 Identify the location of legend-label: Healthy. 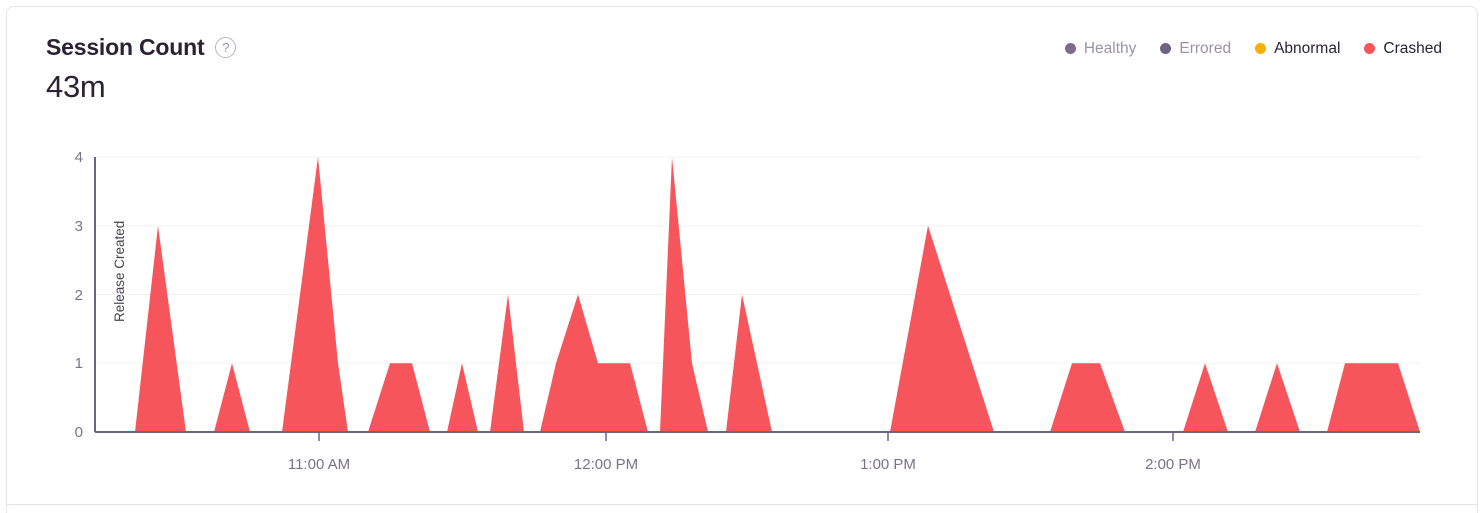
(1110, 48).